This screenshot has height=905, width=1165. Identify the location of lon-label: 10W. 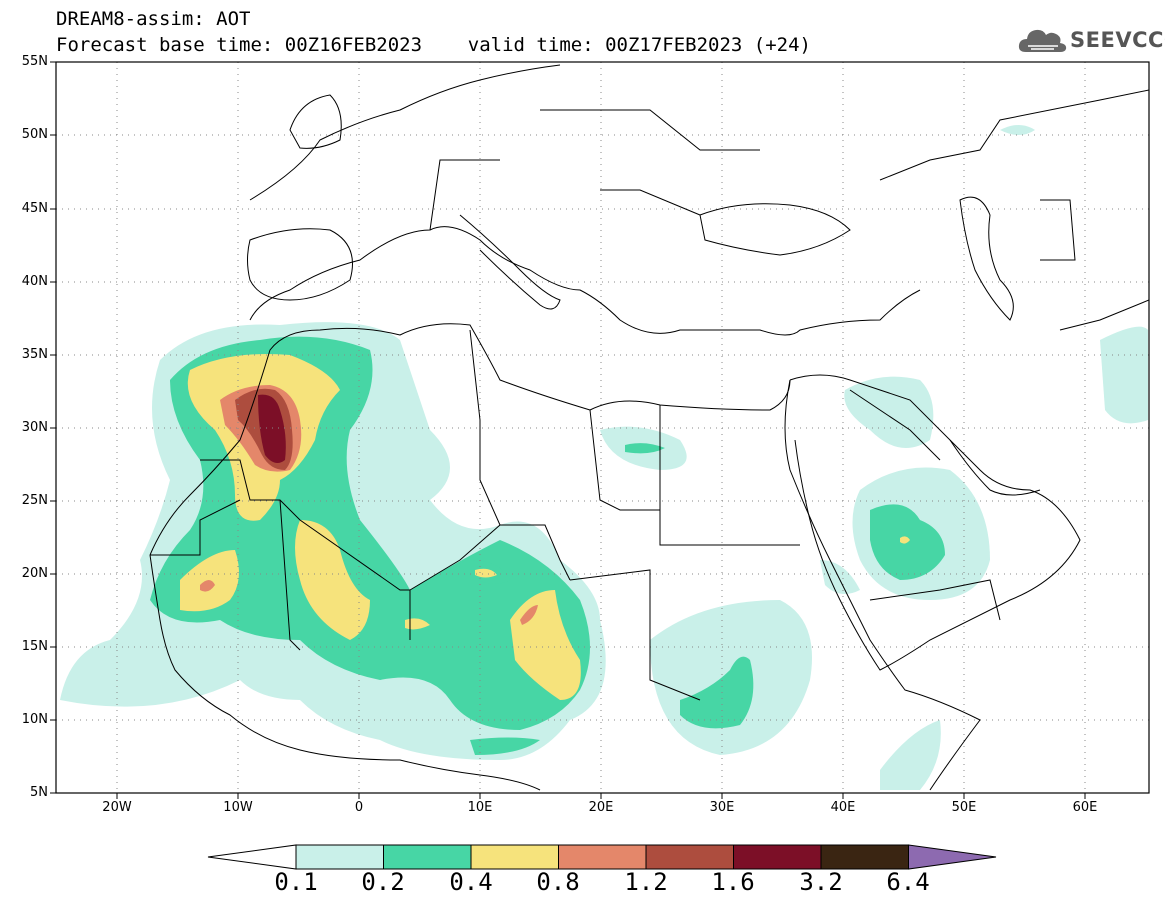
(238, 807).